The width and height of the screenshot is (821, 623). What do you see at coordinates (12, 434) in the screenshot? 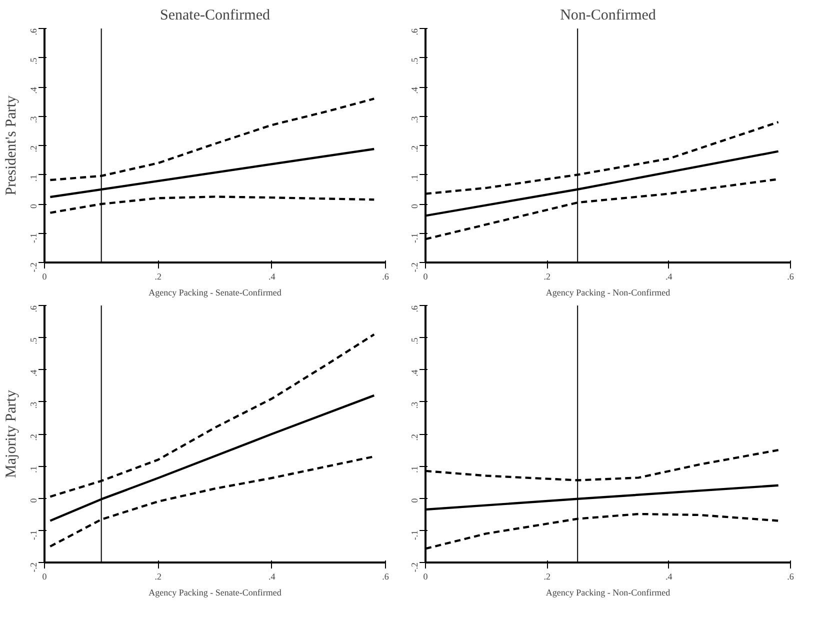
I see `y-axis-title: Majority Party` at bounding box center [12, 434].